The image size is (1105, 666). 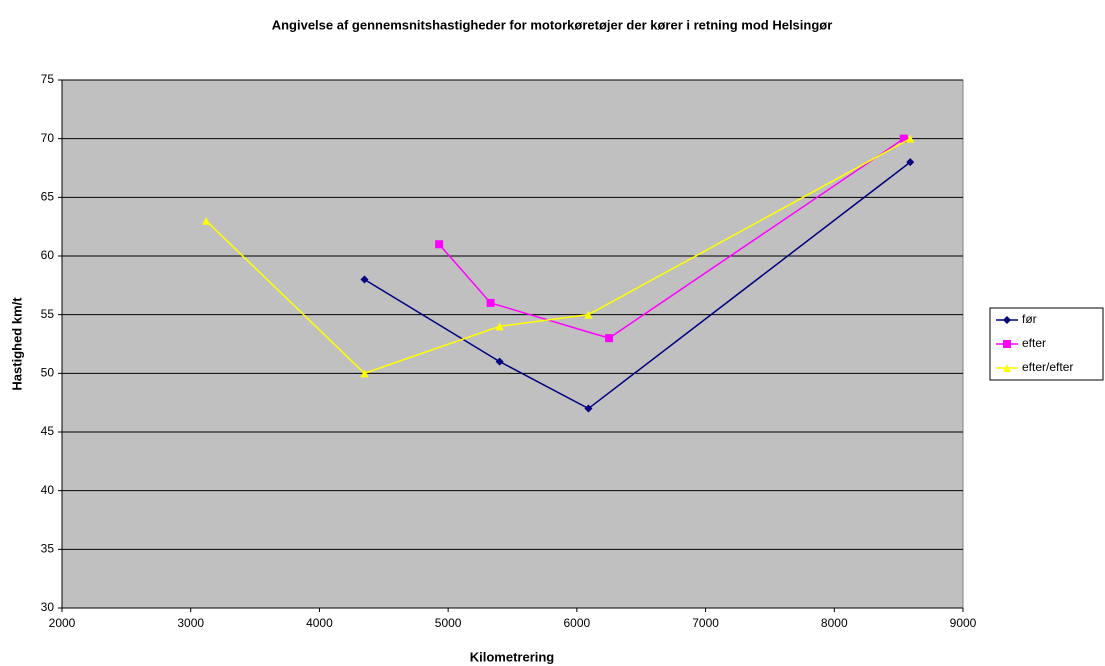 I want to click on x-tick-label: 4000, so click(x=319, y=623).